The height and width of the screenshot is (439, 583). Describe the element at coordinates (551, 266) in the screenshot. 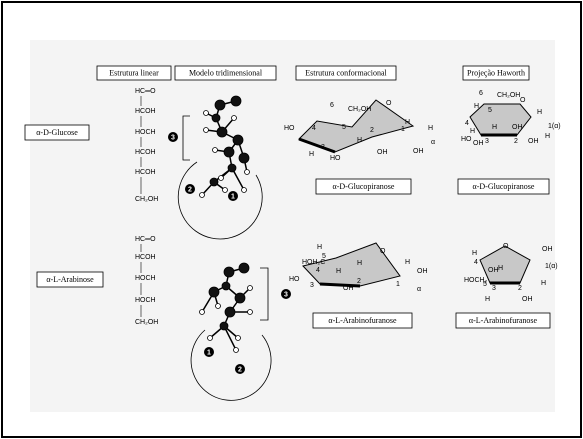

I see `atom-label: 1(α)` at that location.